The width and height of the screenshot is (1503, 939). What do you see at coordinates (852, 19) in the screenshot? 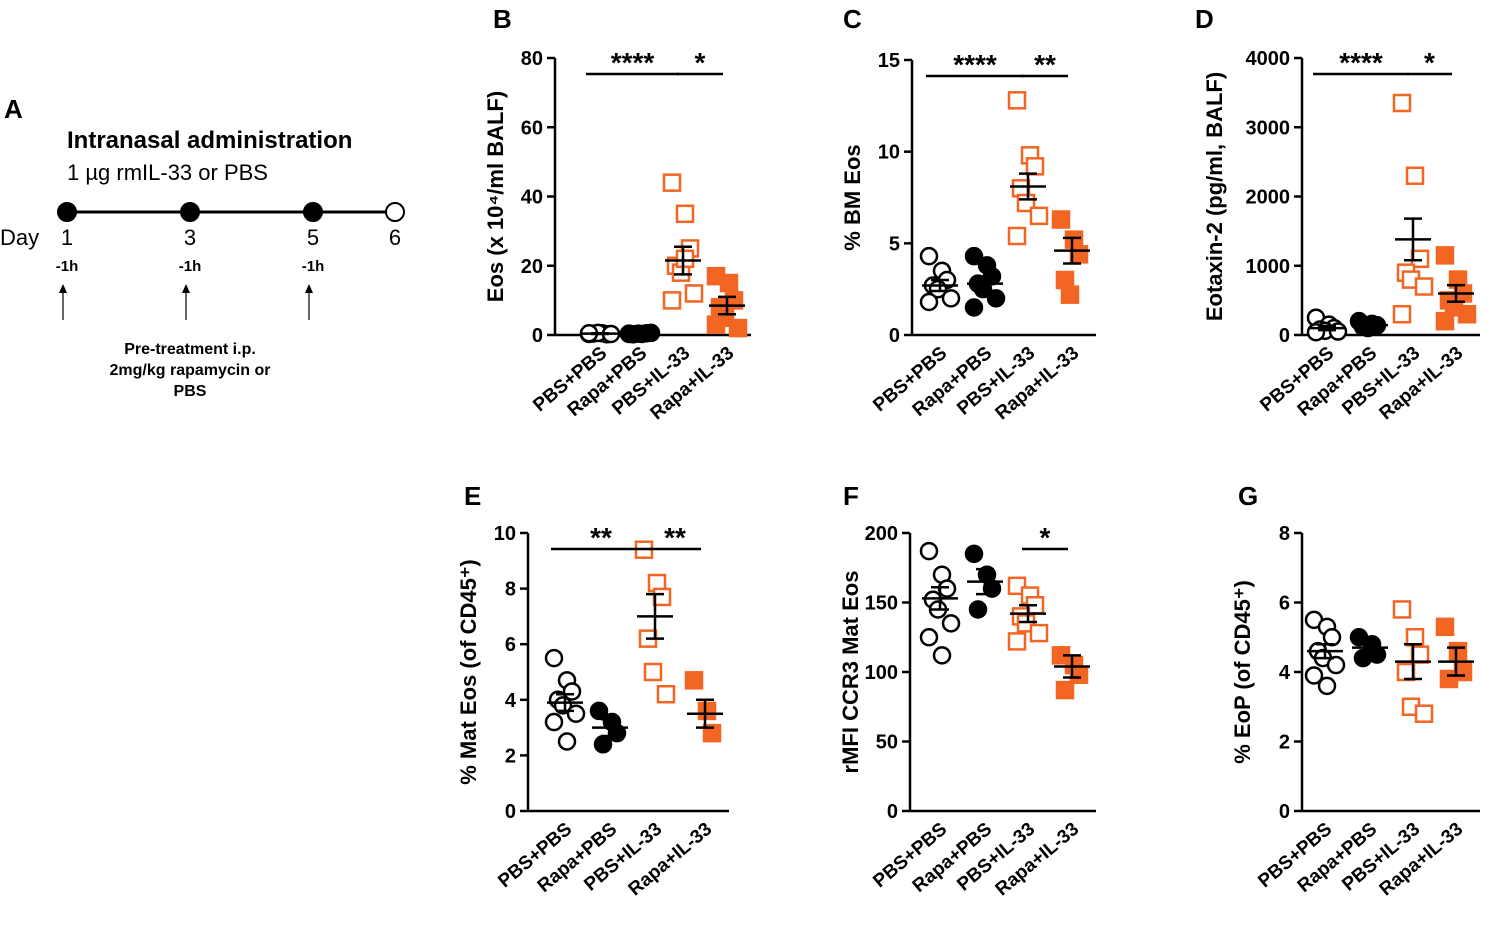
I see `panel-label: C` at bounding box center [852, 19].